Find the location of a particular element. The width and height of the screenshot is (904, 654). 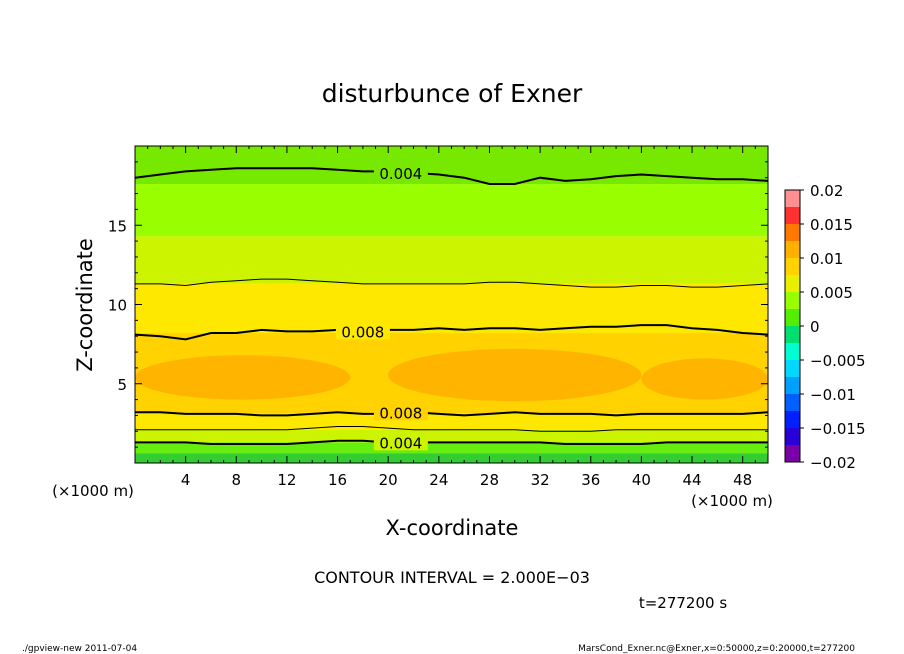

y-tick-label: 10 is located at coordinates (117, 306).